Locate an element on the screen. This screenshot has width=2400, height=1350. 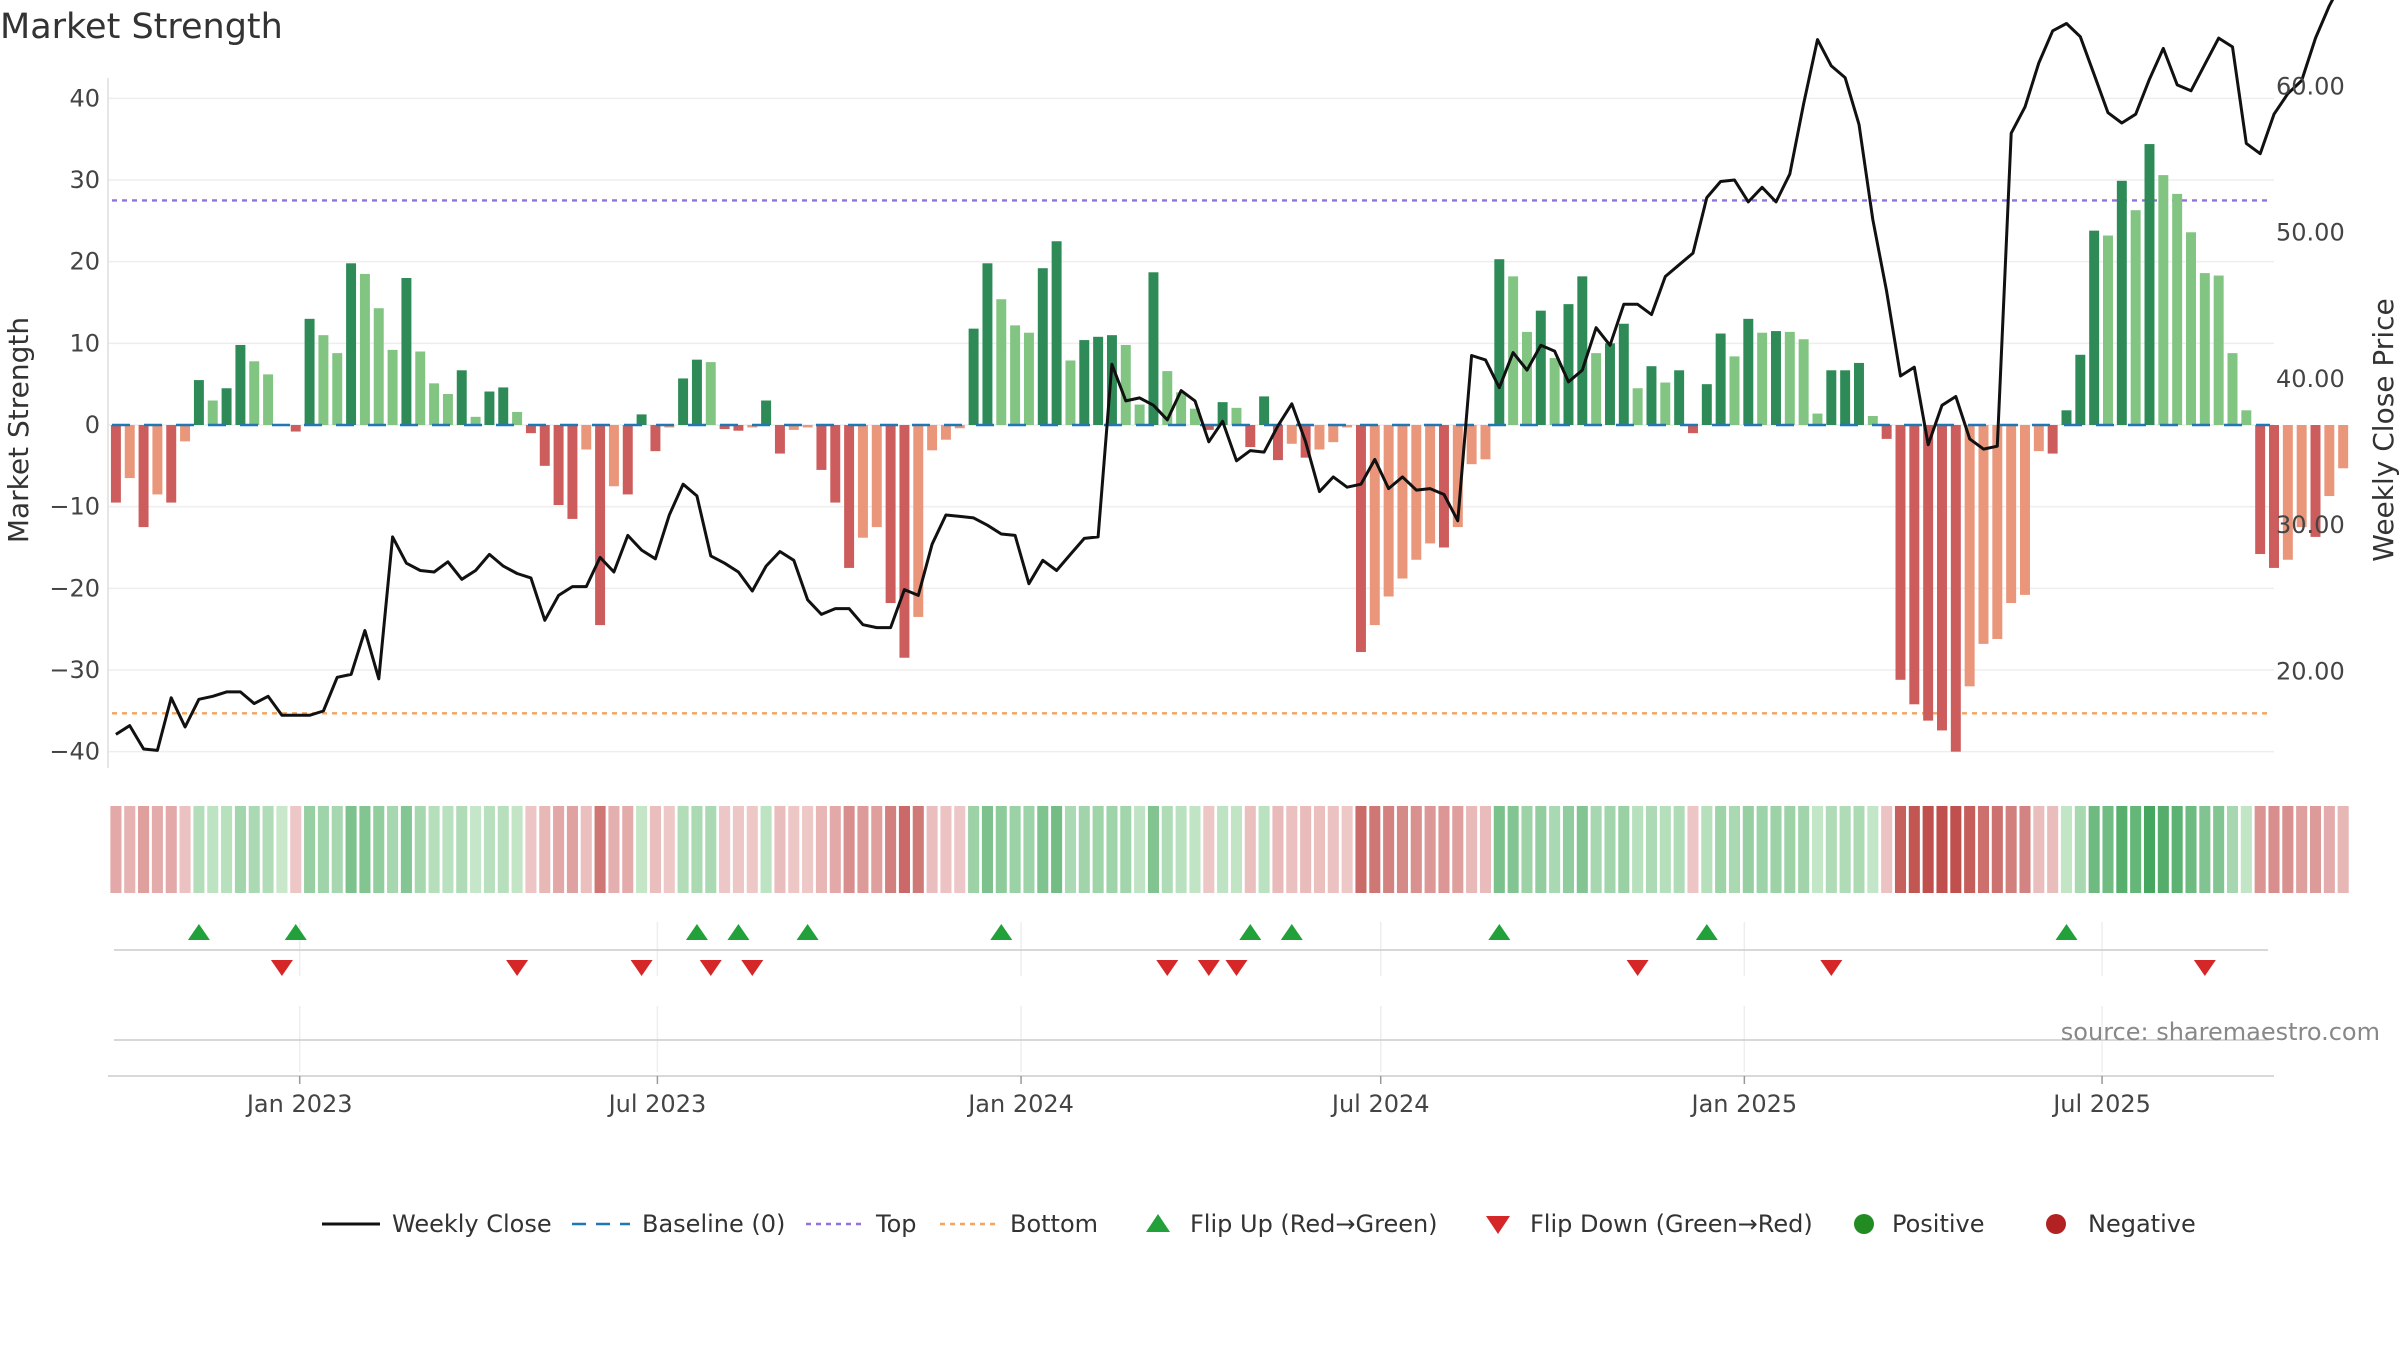
x-tick-label: Jul 2024 is located at coordinates (1380, 1104).